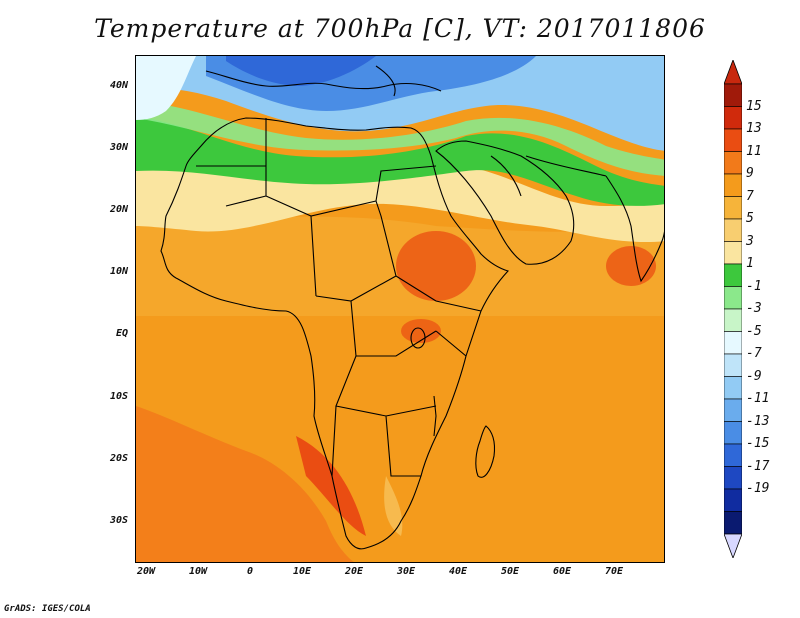 Image resolution: width=800 pixels, height=618 pixels. What do you see at coordinates (418, 338) in the screenshot?
I see `lake-victoria` at bounding box center [418, 338].